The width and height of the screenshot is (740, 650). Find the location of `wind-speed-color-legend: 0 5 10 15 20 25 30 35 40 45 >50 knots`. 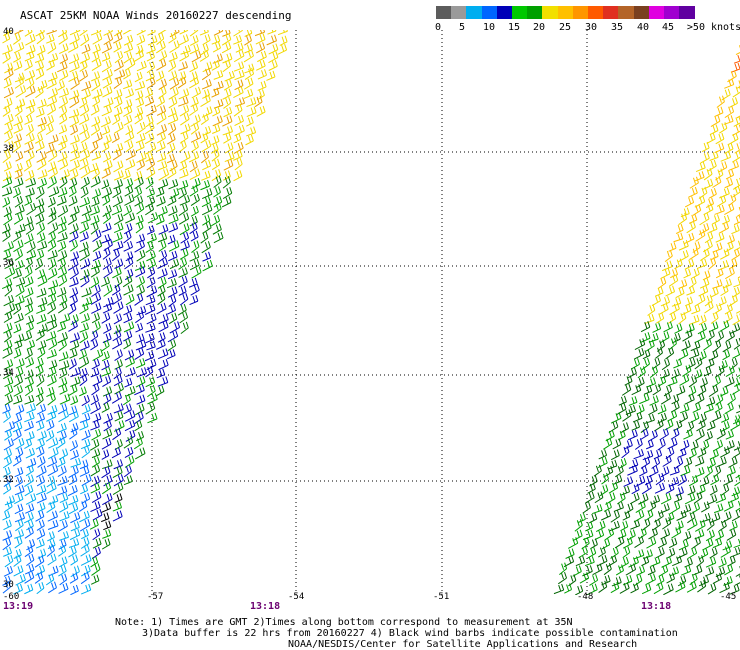

wind-speed-color-legend: 0 5 10 15 20 25 30 35 40 45 >50 knots is located at coordinates (587, 21).